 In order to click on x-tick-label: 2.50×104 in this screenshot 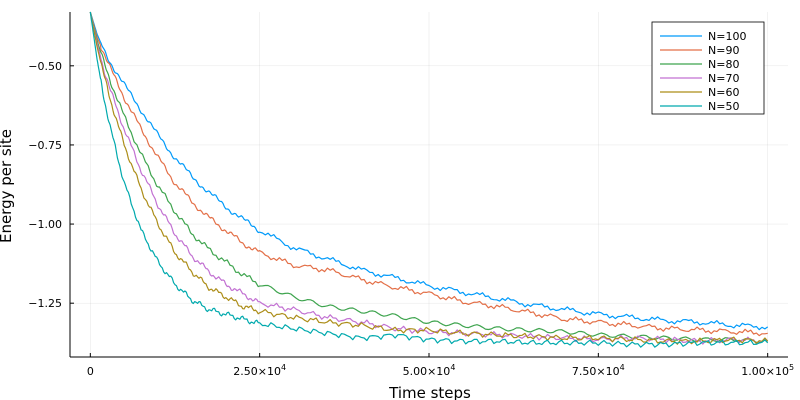, I will do `click(259, 370)`.